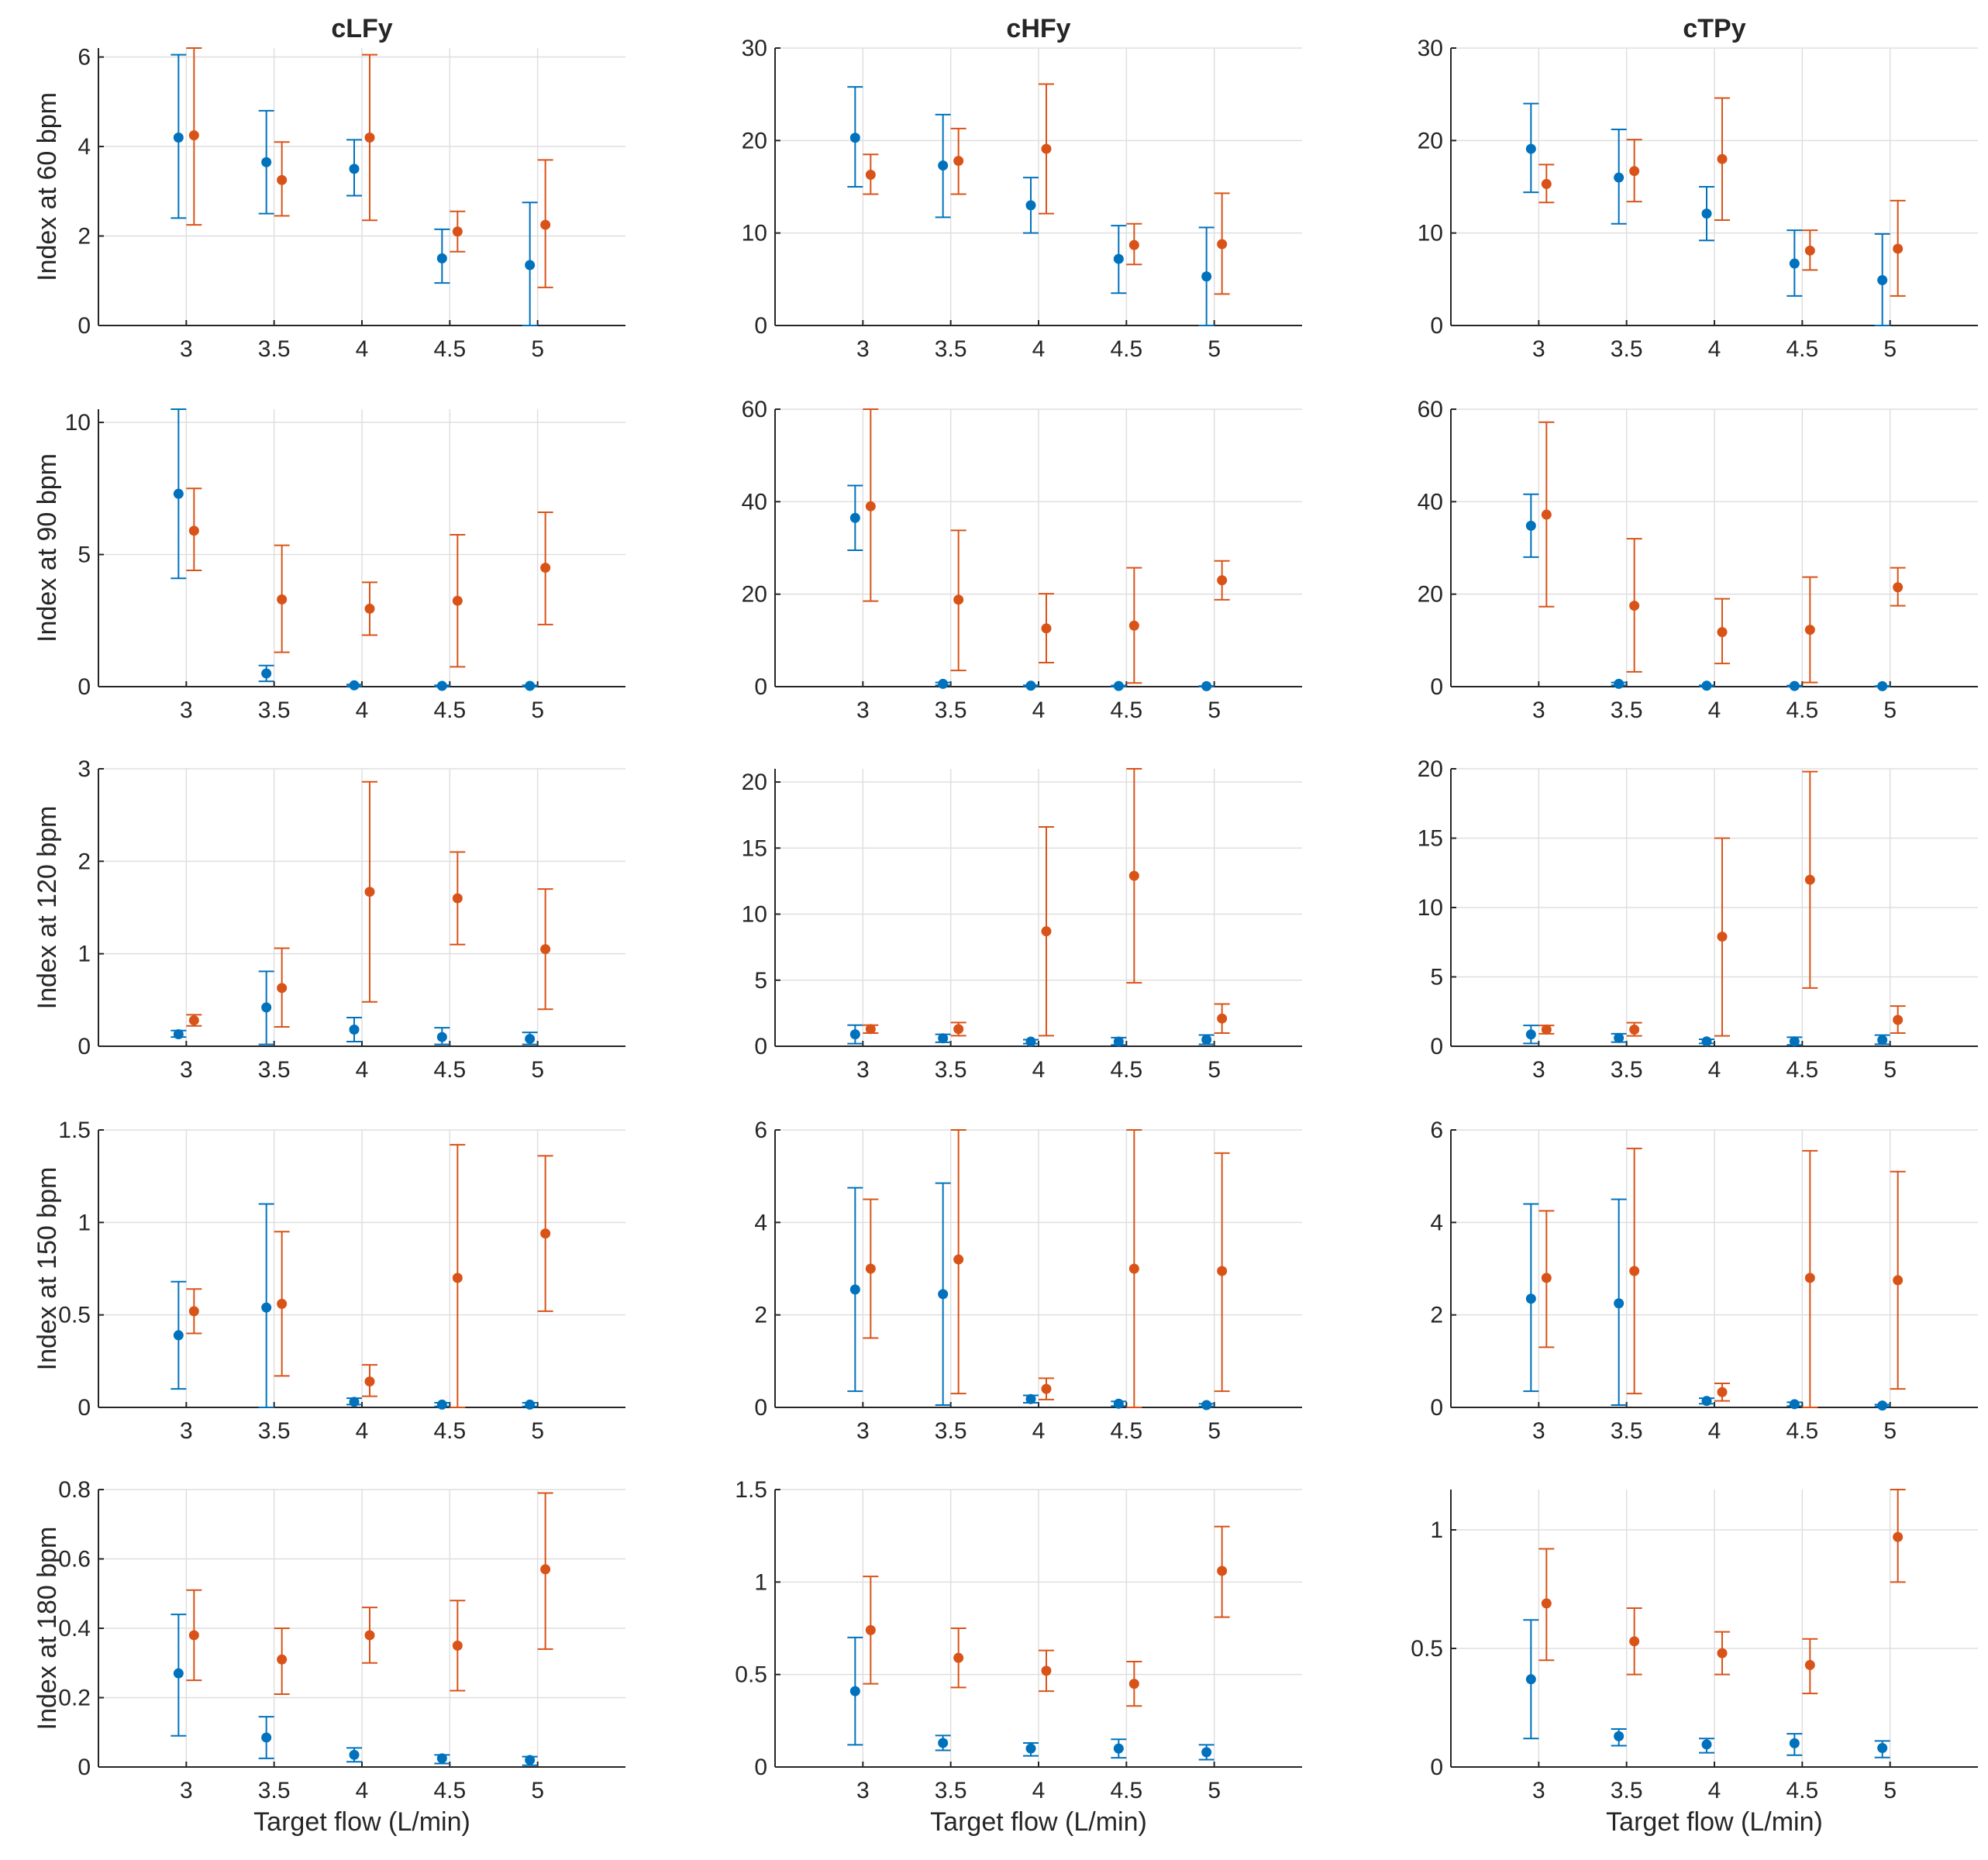 Image resolution: width=1988 pixels, height=1860 pixels. Describe the element at coordinates (760, 1315) in the screenshot. I see `y-tick-label: 2` at that location.